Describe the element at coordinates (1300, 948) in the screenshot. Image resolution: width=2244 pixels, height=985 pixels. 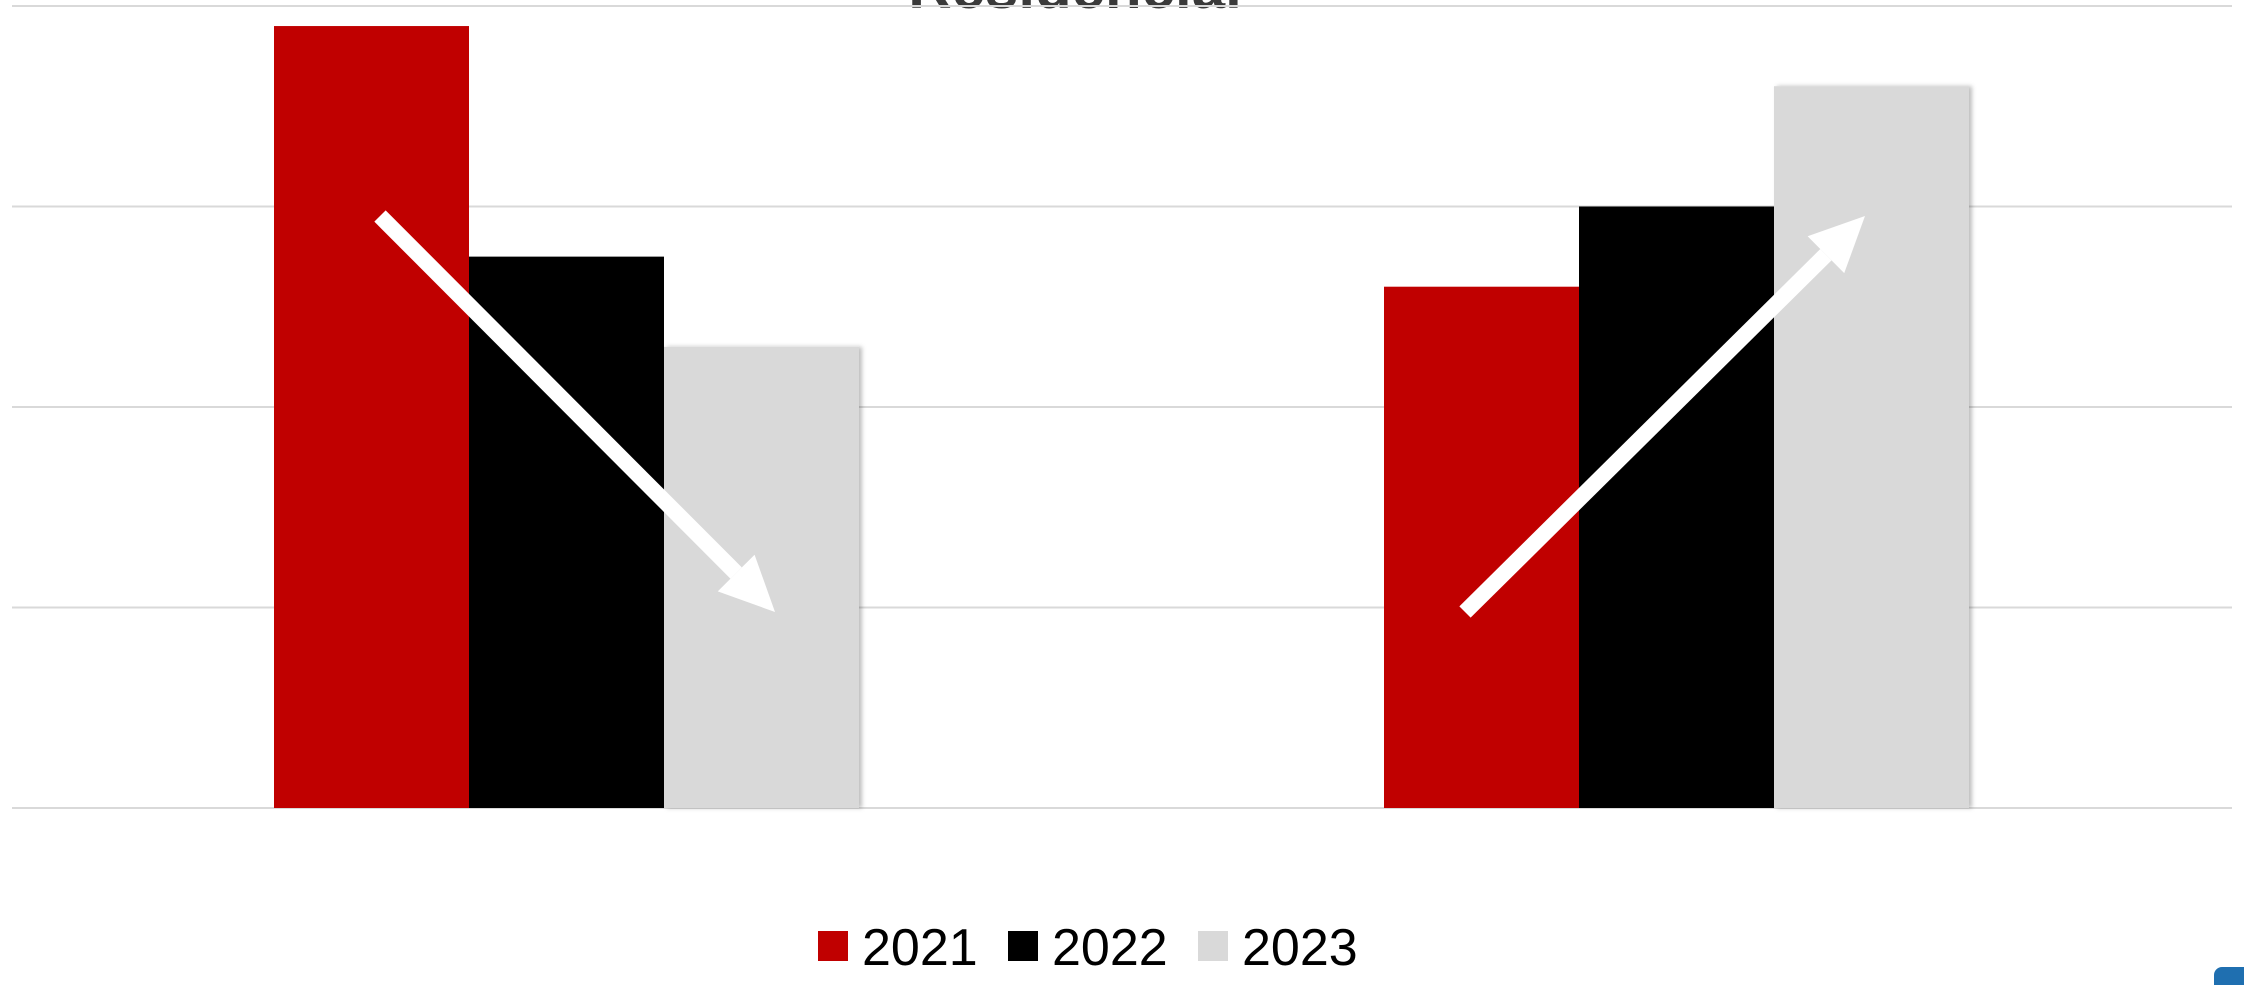
I see `legend-label: 2023` at that location.